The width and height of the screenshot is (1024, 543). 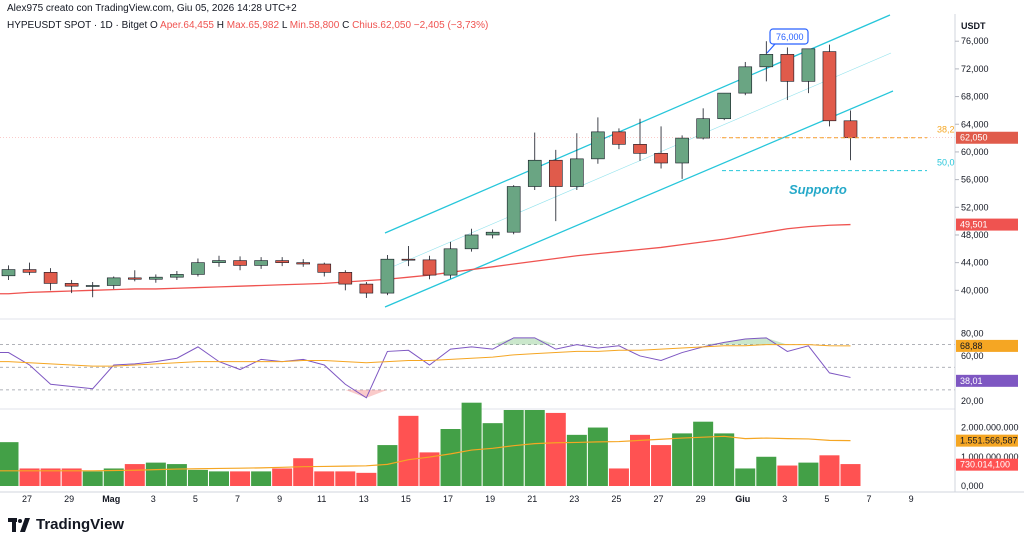 I want to click on high-label: H, so click(x=220, y=25).